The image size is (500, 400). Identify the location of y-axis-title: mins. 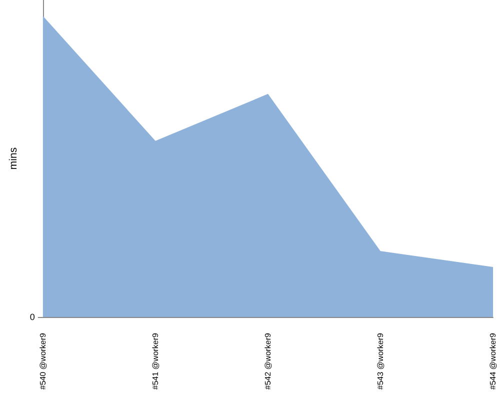
(14, 158).